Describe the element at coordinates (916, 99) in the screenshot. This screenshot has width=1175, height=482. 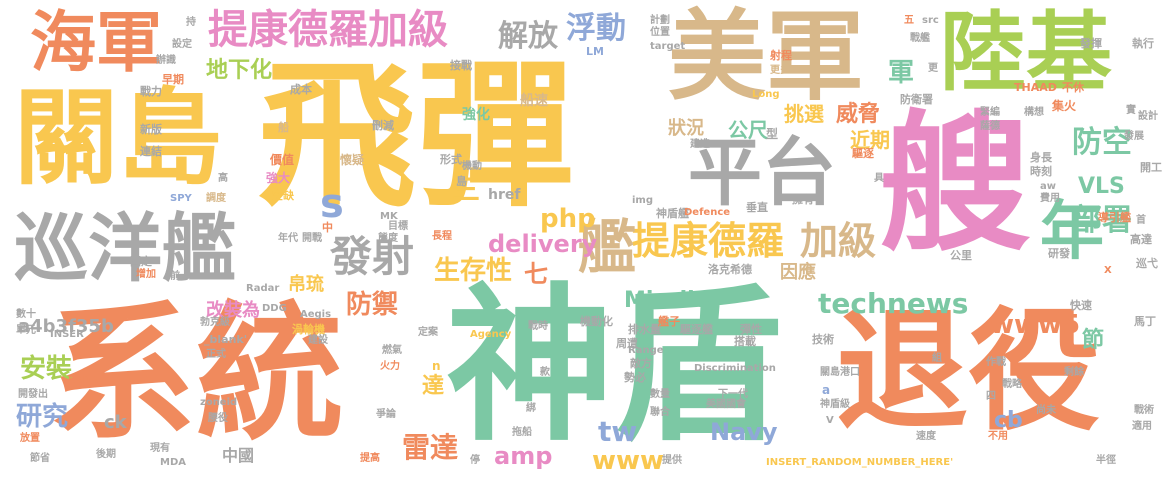
I see `word: 防衛署` at that location.